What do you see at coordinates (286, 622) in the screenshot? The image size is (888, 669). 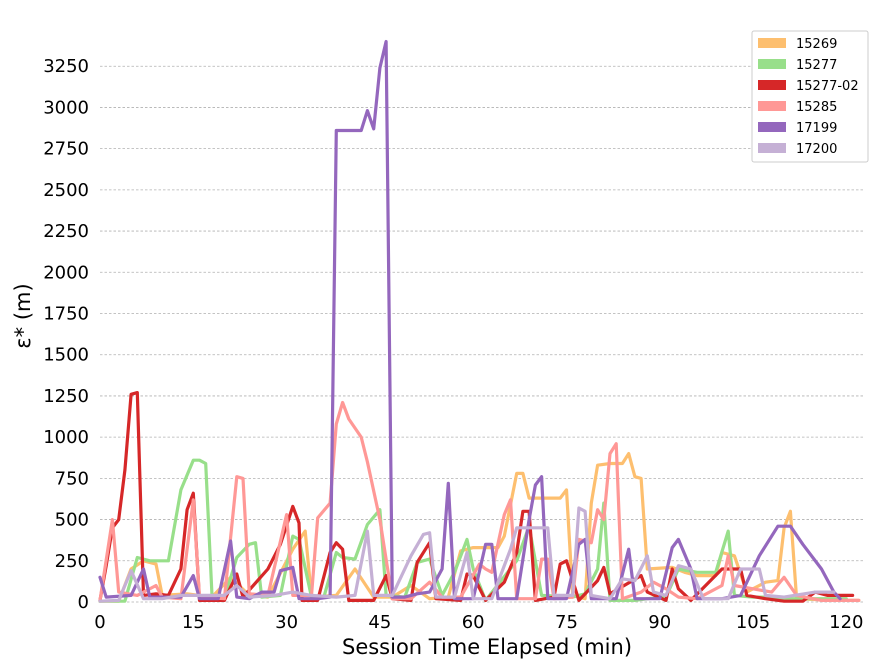 I see `x-tick-label: 30` at bounding box center [286, 622].